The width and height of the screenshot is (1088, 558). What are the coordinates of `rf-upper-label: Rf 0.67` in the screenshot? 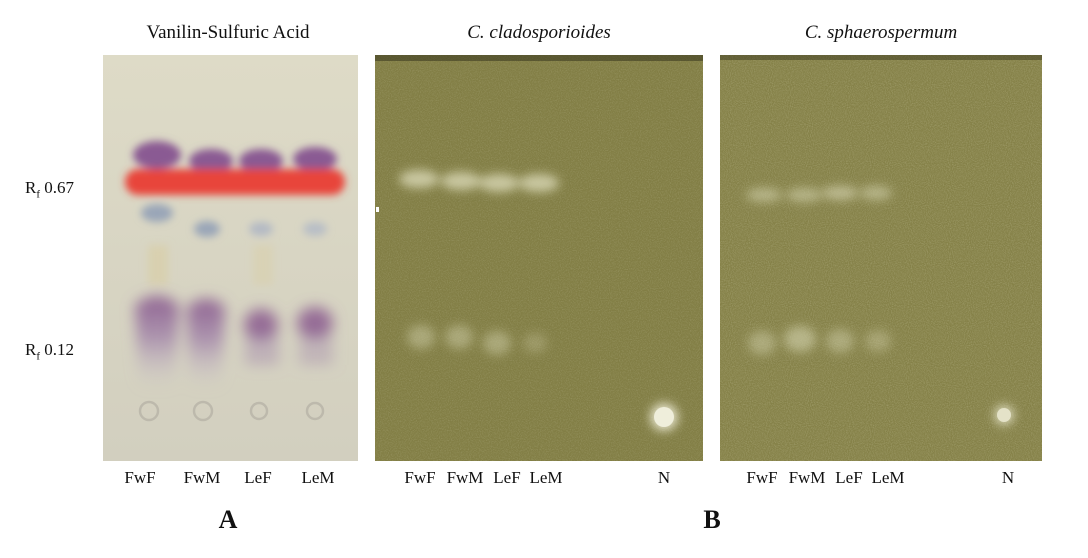 It's located at (50, 189).